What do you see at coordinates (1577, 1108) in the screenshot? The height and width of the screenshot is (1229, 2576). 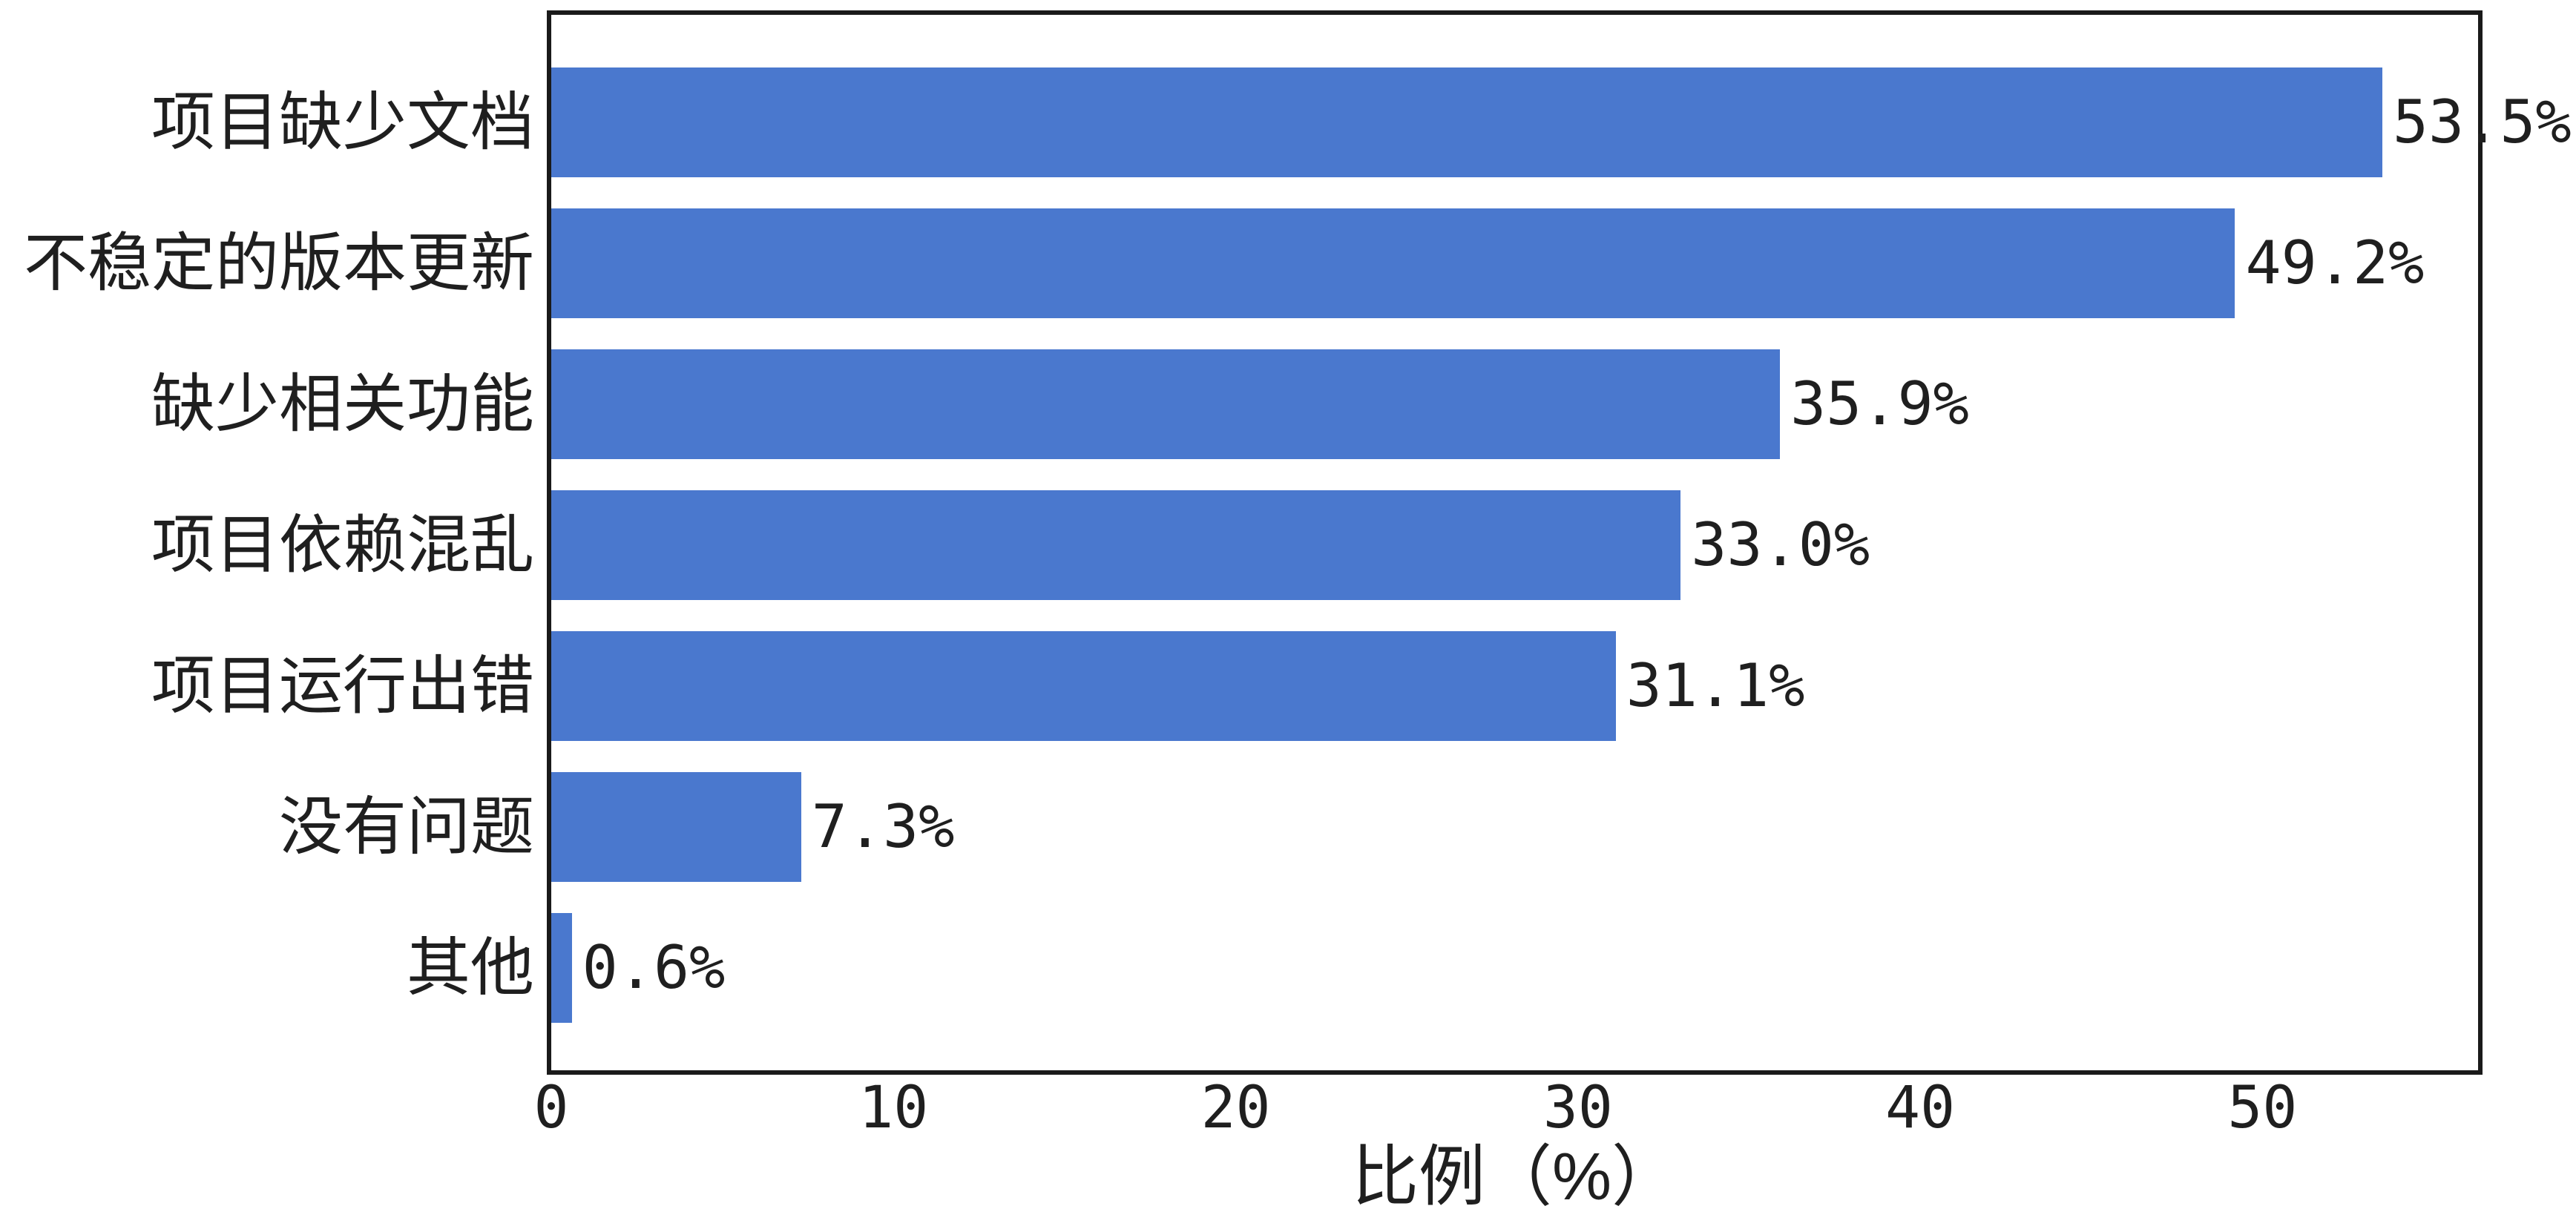 I see `x-tick-label: 30` at bounding box center [1577, 1108].